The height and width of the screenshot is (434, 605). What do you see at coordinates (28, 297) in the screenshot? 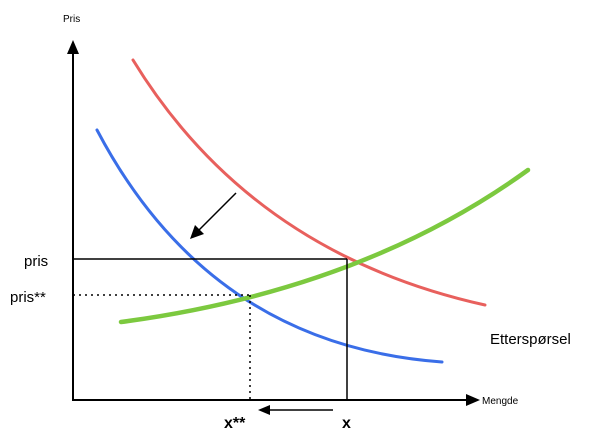
I see `new-price-label: pris**` at bounding box center [28, 297].